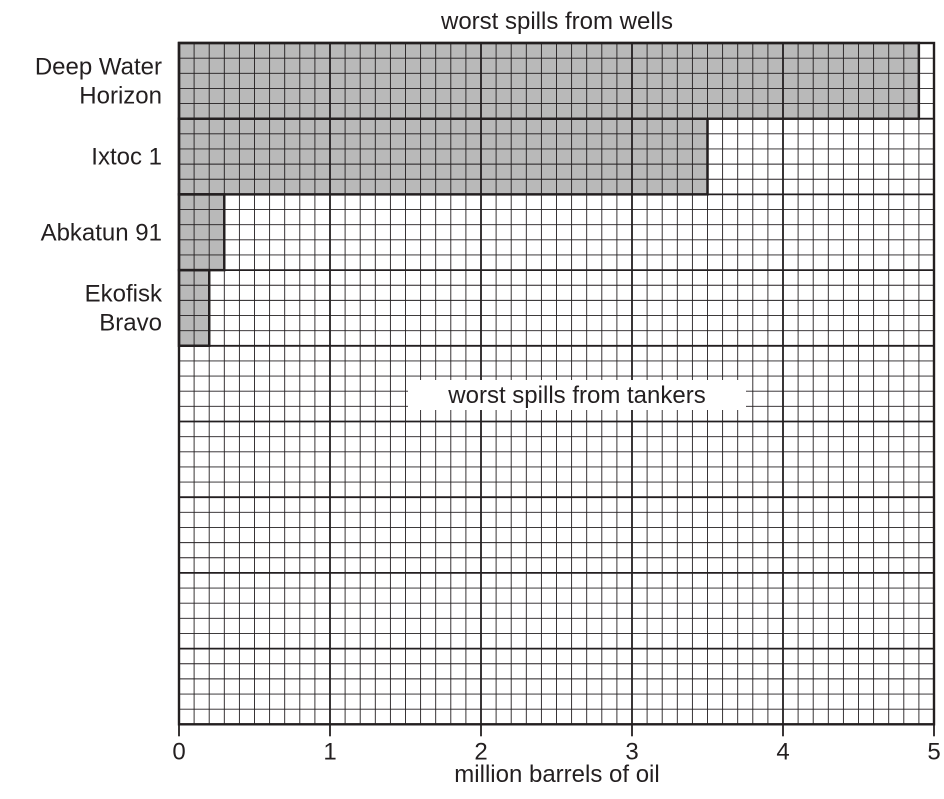 Image resolution: width=944 pixels, height=799 pixels. Describe the element at coordinates (126, 157) in the screenshot. I see `category-label: Ixtoc 1` at that location.